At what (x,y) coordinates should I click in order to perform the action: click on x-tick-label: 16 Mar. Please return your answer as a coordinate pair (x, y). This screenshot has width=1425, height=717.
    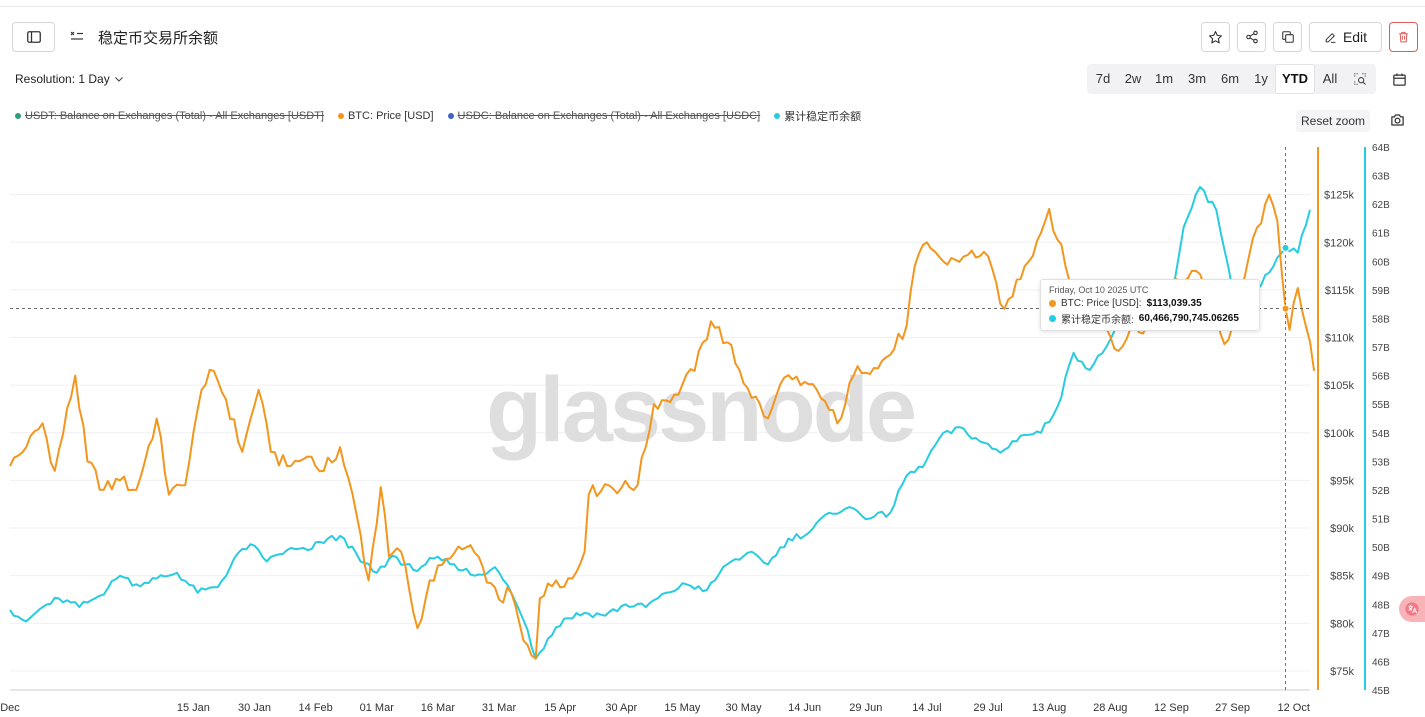
    Looking at the image, I should click on (438, 708).